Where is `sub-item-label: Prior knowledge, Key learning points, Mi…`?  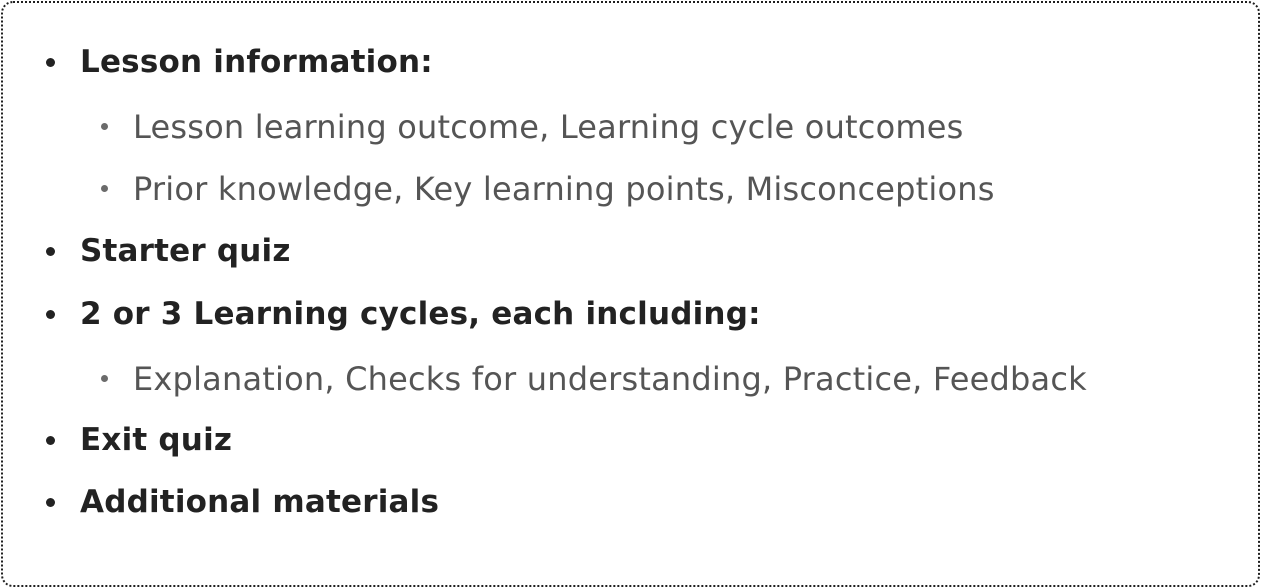 sub-item-label: Prior knowledge, Key learning points, Mi… is located at coordinates (564, 189).